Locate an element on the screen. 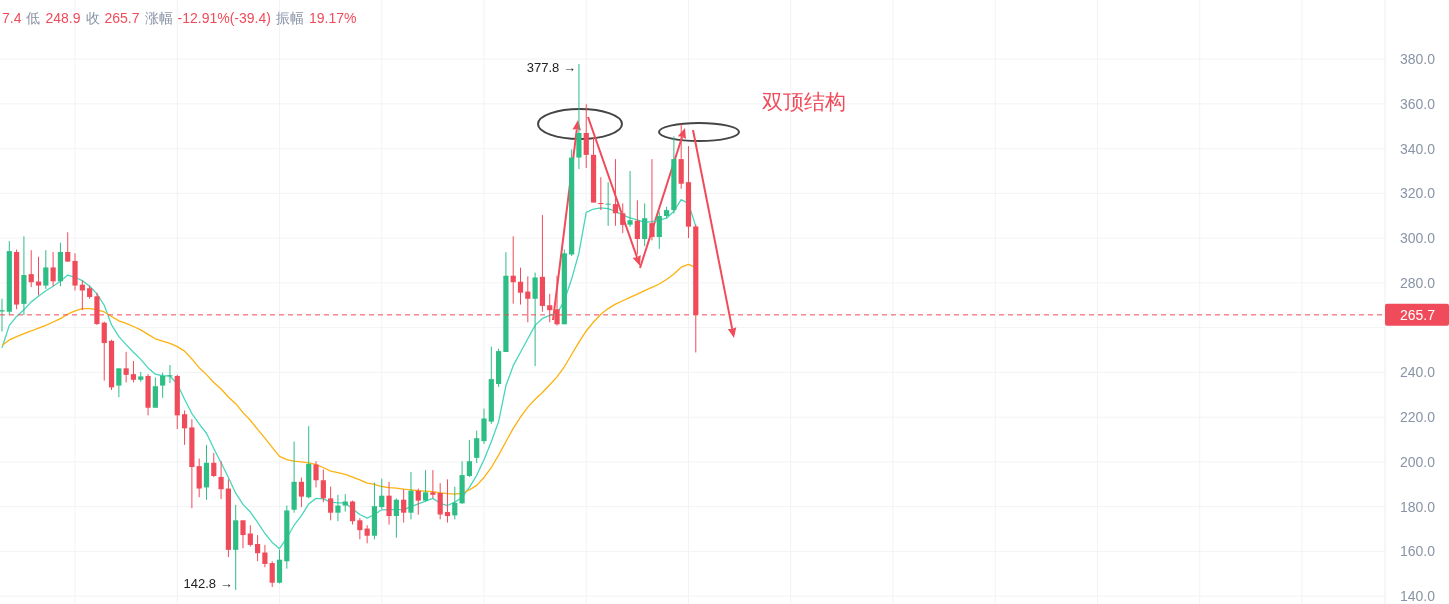 The width and height of the screenshot is (1449, 604). y-tick-label: 140.0 is located at coordinates (1417, 596).